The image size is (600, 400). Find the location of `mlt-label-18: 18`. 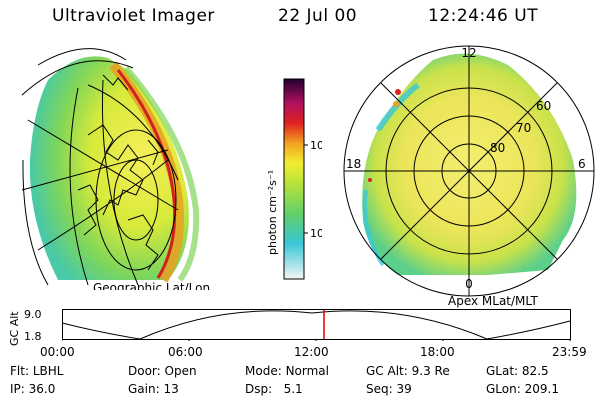

mlt-label-18: 18 is located at coordinates (353, 164).